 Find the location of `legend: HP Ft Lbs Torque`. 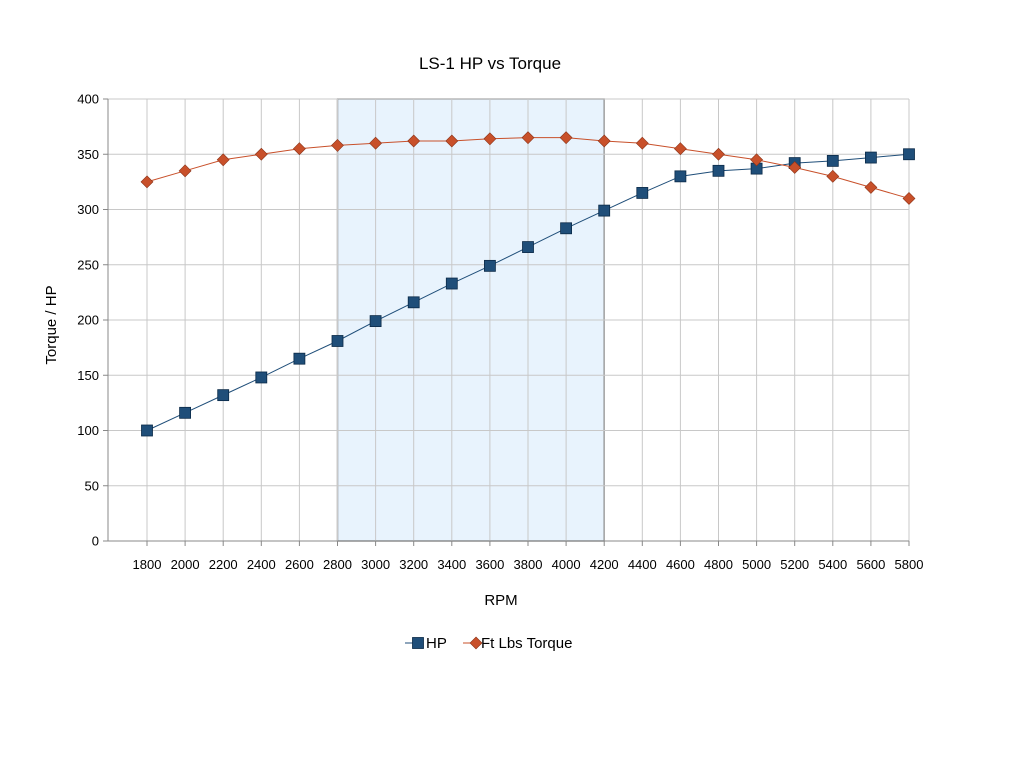

legend: HP Ft Lbs Torque is located at coordinates (488, 643).